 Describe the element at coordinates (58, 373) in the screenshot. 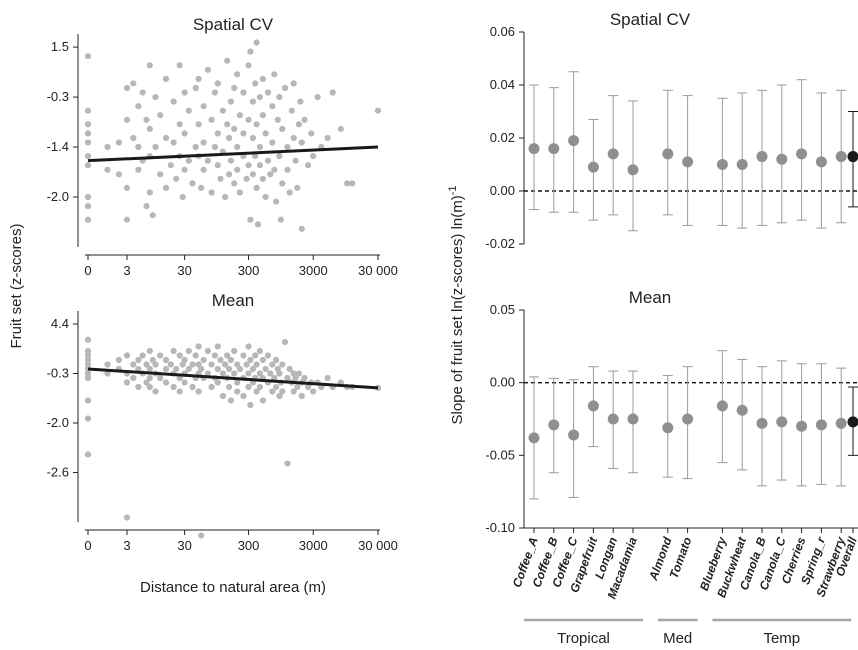

I see `scatter-2-y-tick-label: -0.3` at that location.